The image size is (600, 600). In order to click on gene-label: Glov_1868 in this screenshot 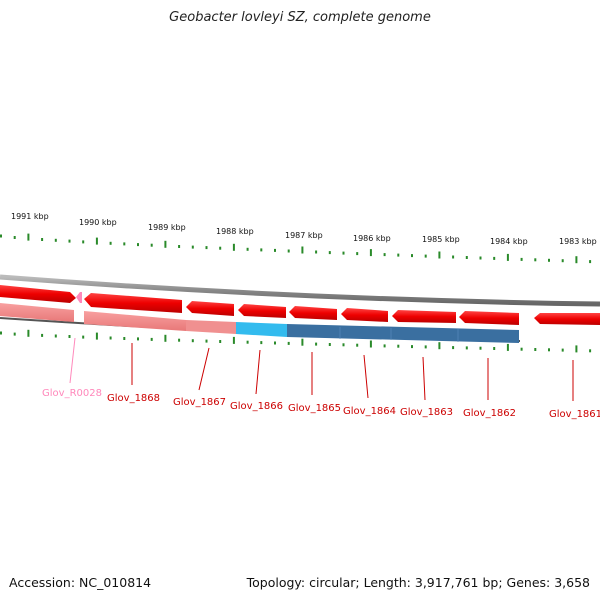, I will do `click(133, 398)`.